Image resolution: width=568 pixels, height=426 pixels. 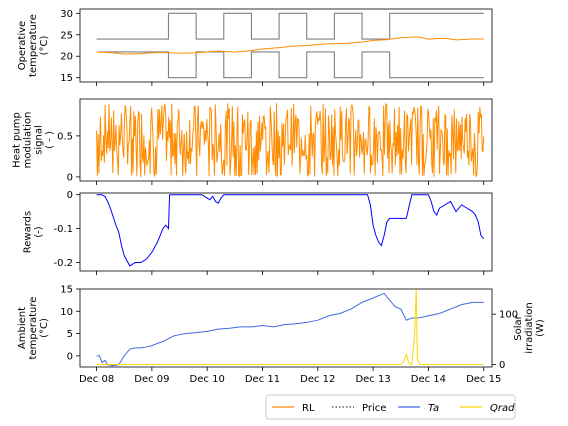 I want to click on x-tick-label: Dec 09, so click(x=151, y=379).